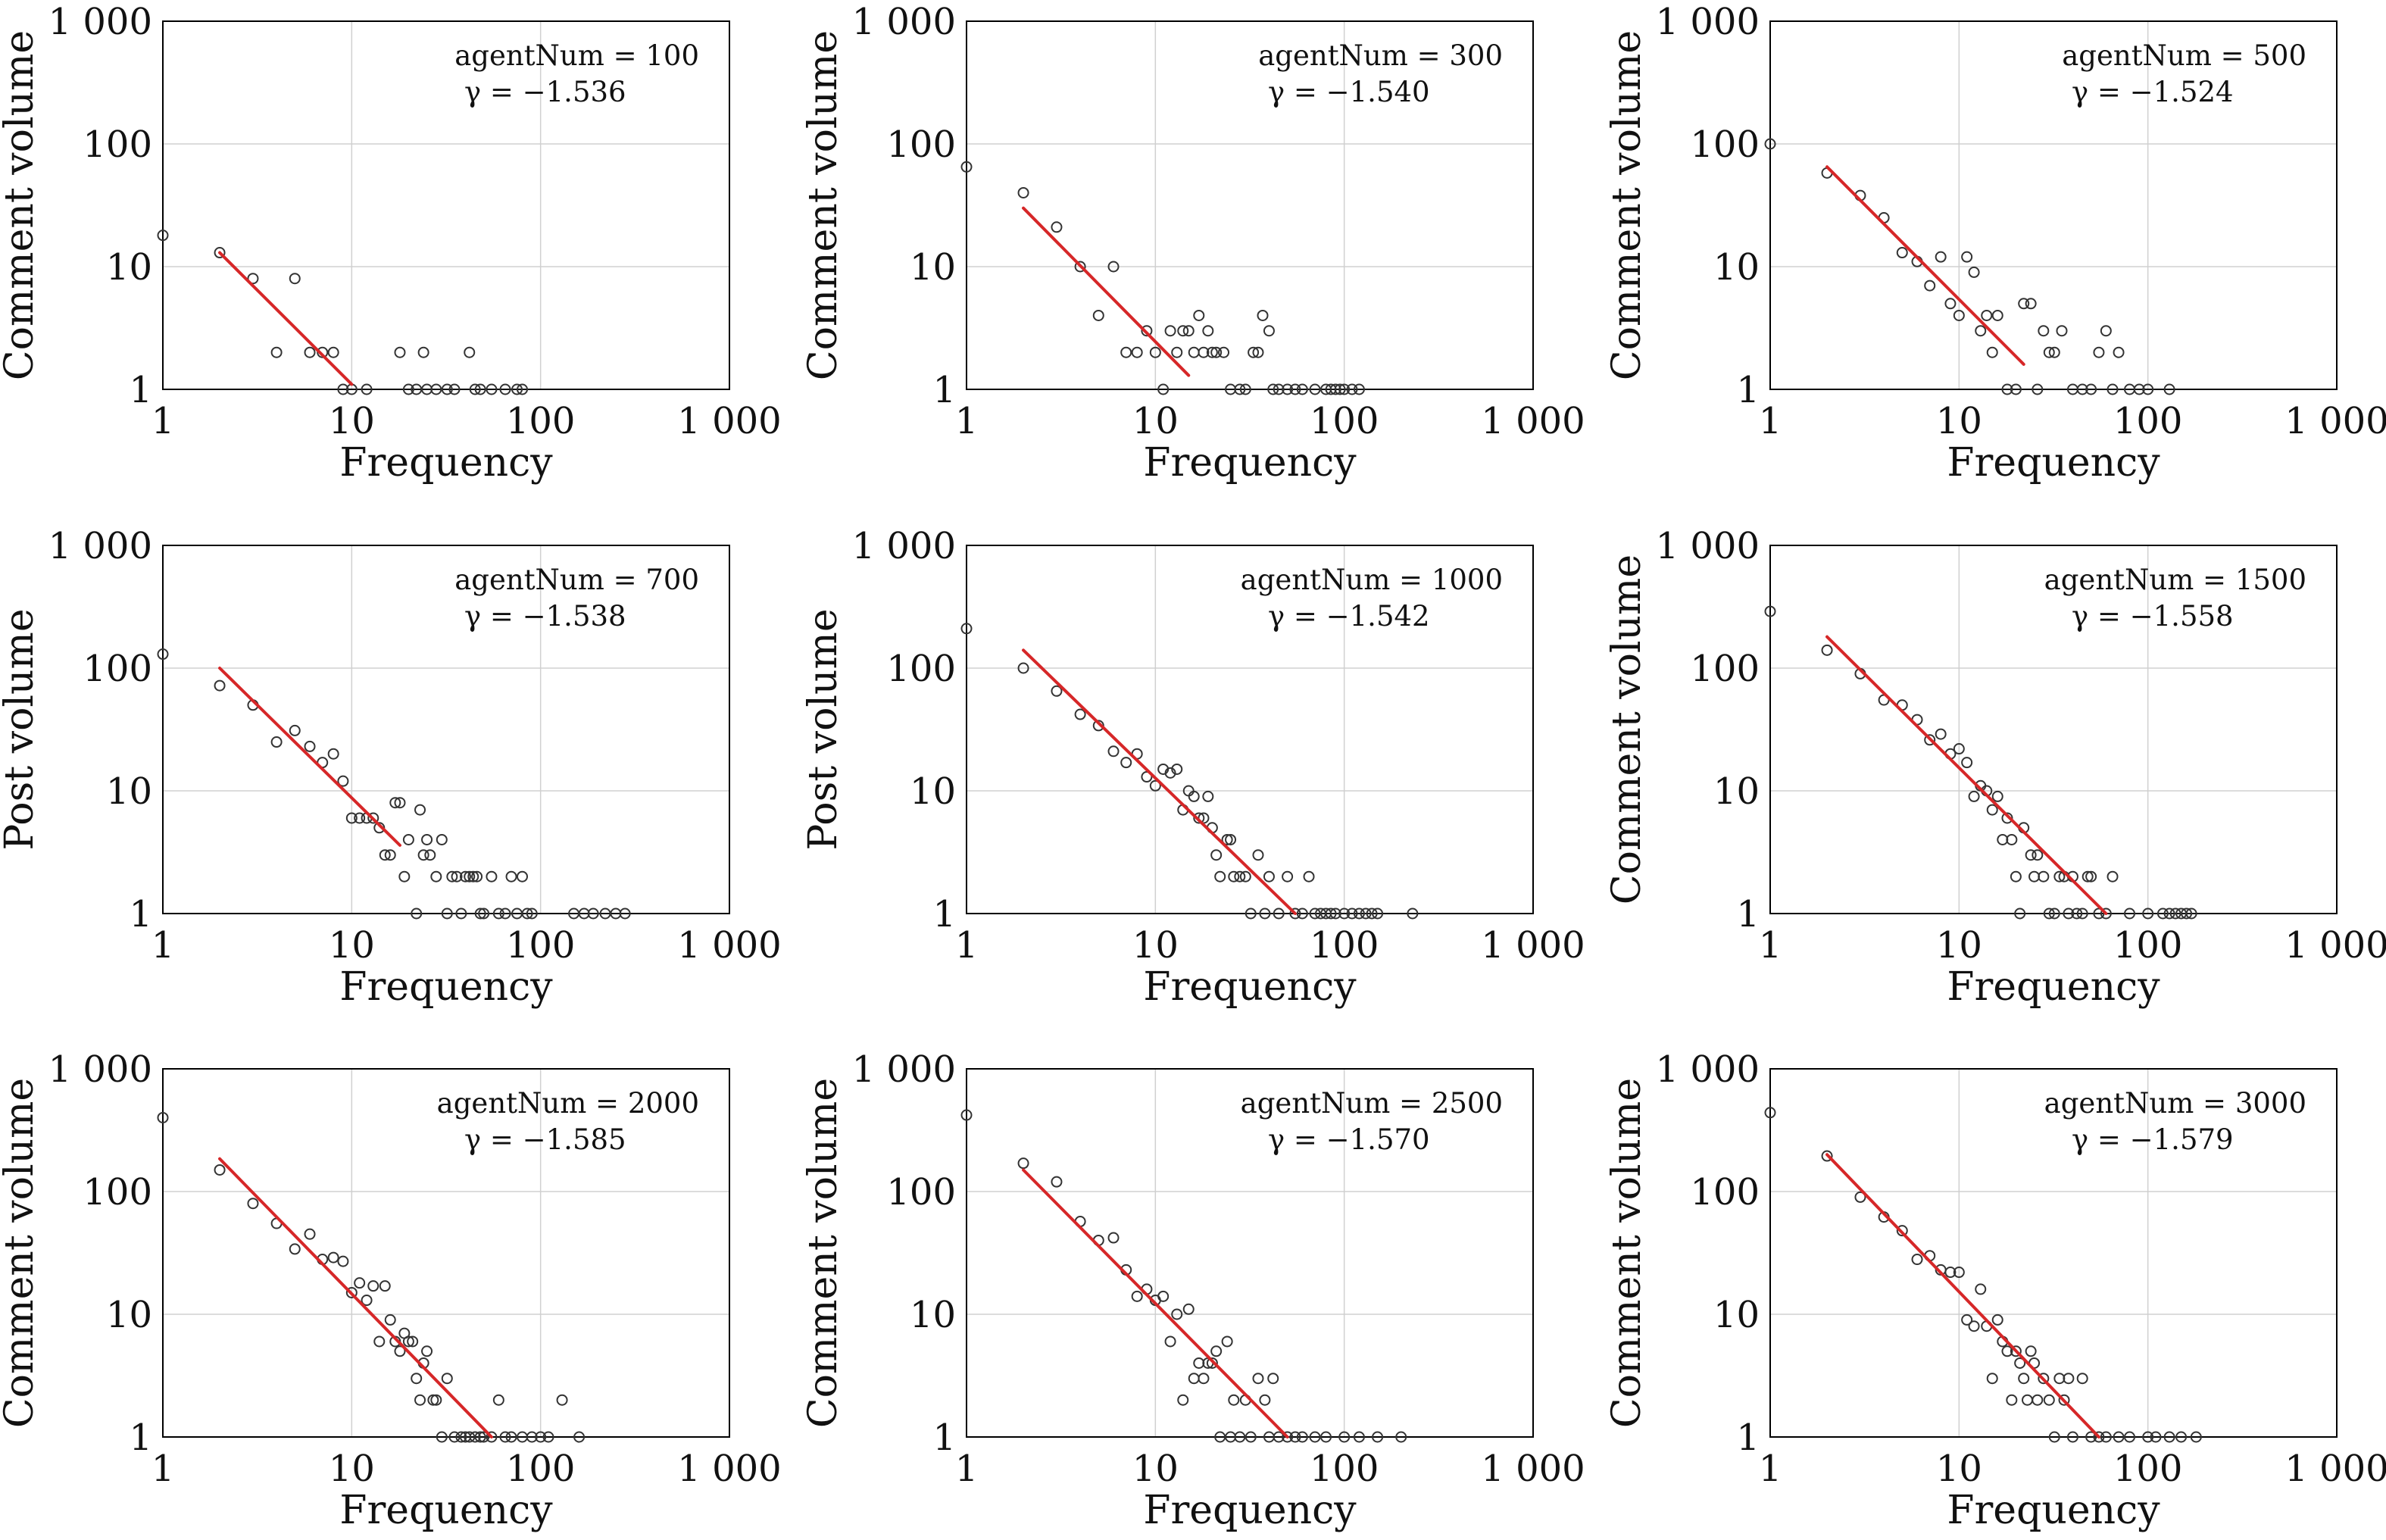 Image resolution: width=2386 pixels, height=1540 pixels. Describe the element at coordinates (2153, 92) in the screenshot. I see `gamma-annotation: γ = −1.524` at that location.